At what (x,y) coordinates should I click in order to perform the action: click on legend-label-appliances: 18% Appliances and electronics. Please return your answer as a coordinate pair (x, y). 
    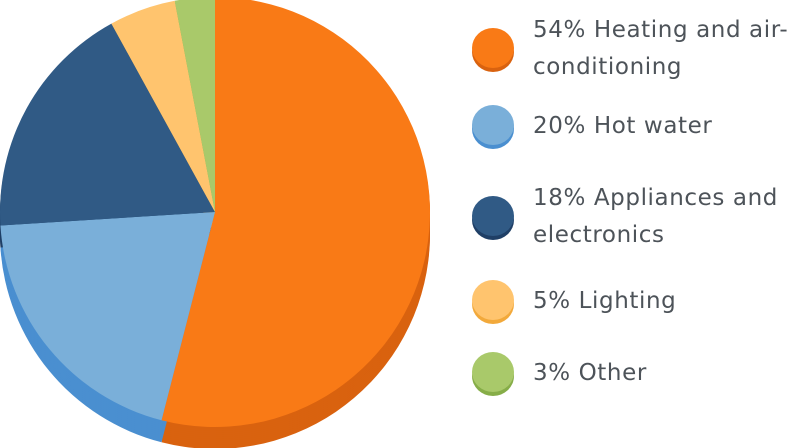
    Looking at the image, I should click on (655, 216).